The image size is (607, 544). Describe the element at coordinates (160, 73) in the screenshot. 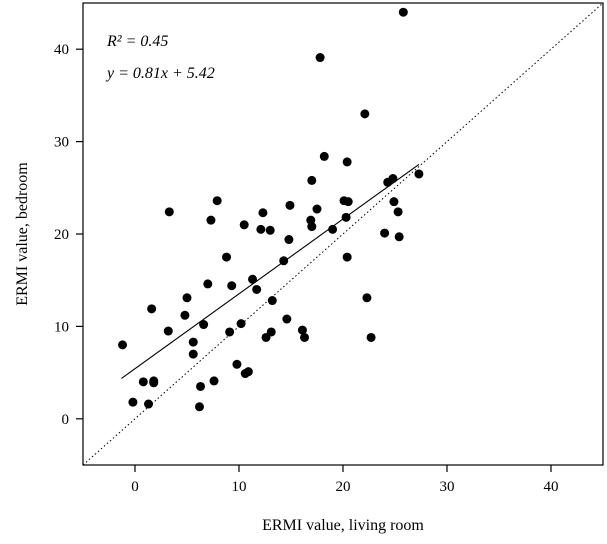

I see `regression-equation: y = 0.81x + 5.42` at that location.